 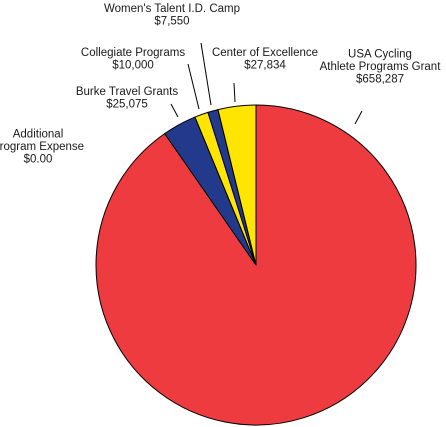 What do you see at coordinates (127, 104) in the screenshot?
I see `slice-value-label: $25,075` at bounding box center [127, 104].